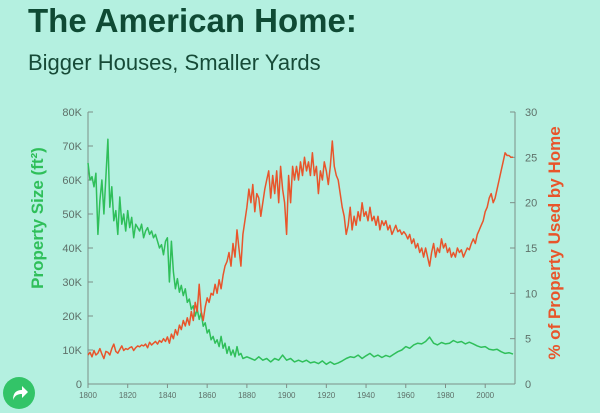  I want to click on x-tick-label: 1800, so click(88, 395).